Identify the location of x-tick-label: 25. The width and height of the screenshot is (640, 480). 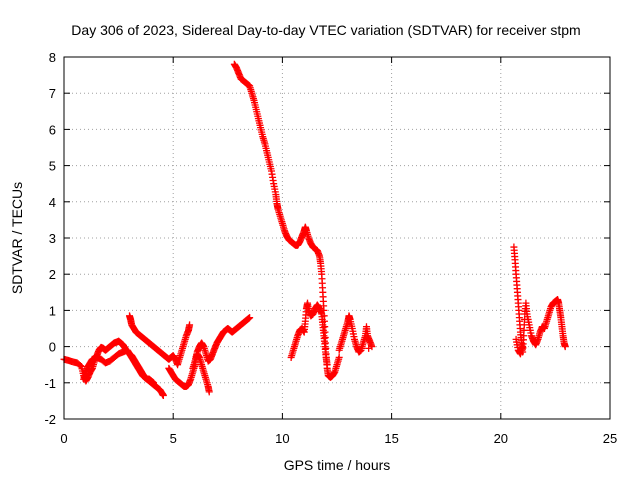
(610, 438).